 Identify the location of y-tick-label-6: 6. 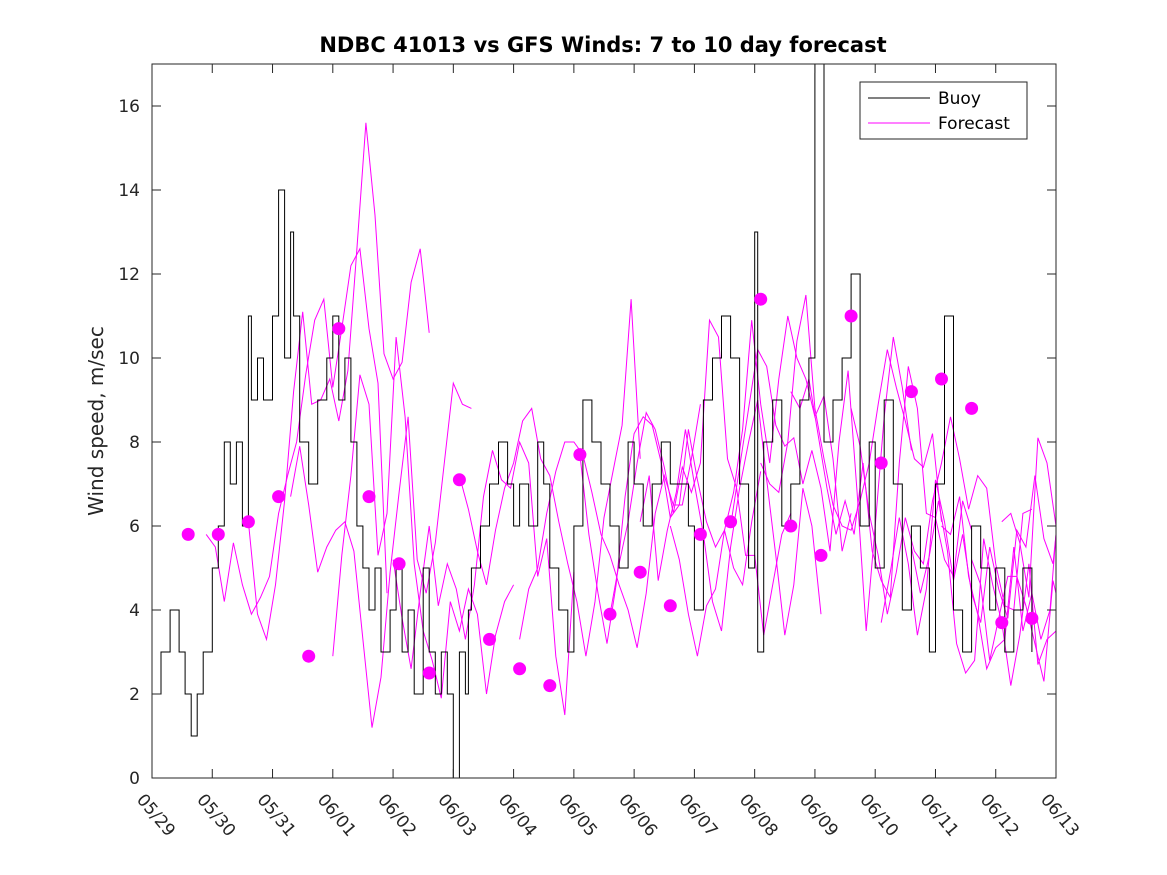
(134, 527).